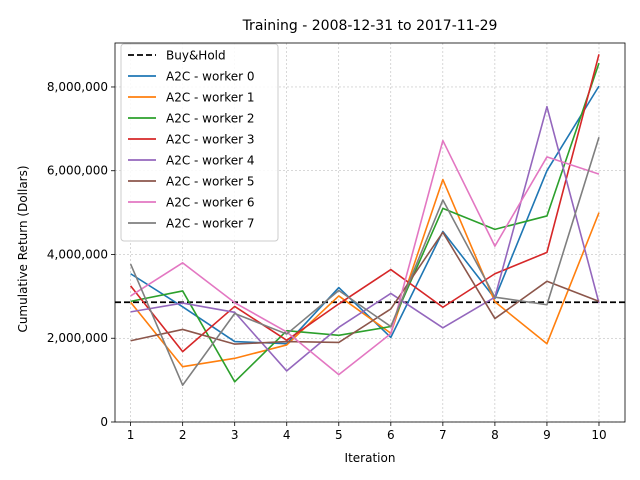  What do you see at coordinates (77, 338) in the screenshot?
I see `y-tick-label: 2,000,000` at bounding box center [77, 338].